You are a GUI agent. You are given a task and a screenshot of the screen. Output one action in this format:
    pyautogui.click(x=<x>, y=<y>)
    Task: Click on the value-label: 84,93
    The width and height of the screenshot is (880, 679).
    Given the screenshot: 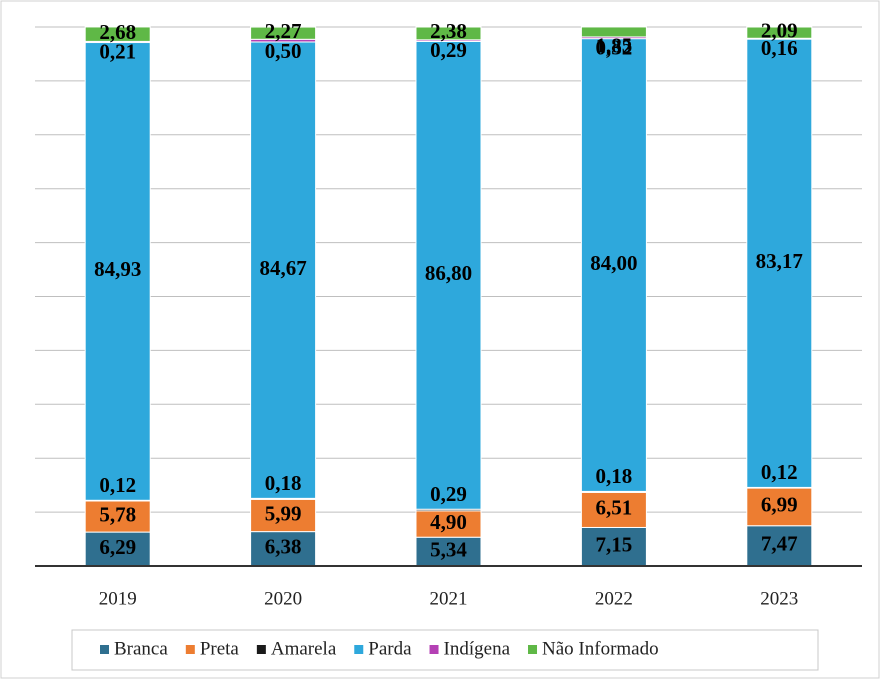 What is the action you would take?
    pyautogui.click(x=117, y=269)
    